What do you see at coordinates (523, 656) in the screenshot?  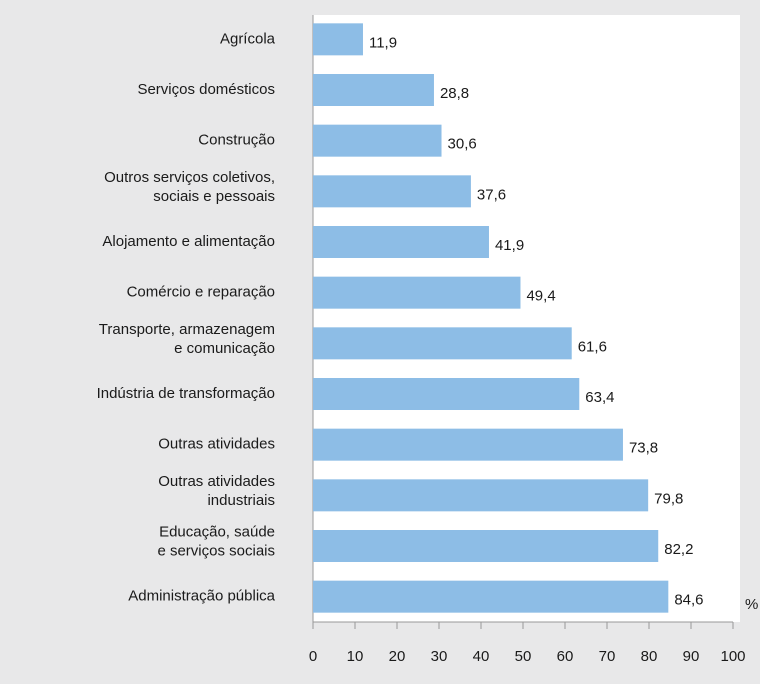 I see `x-tick-label: 50` at bounding box center [523, 656].